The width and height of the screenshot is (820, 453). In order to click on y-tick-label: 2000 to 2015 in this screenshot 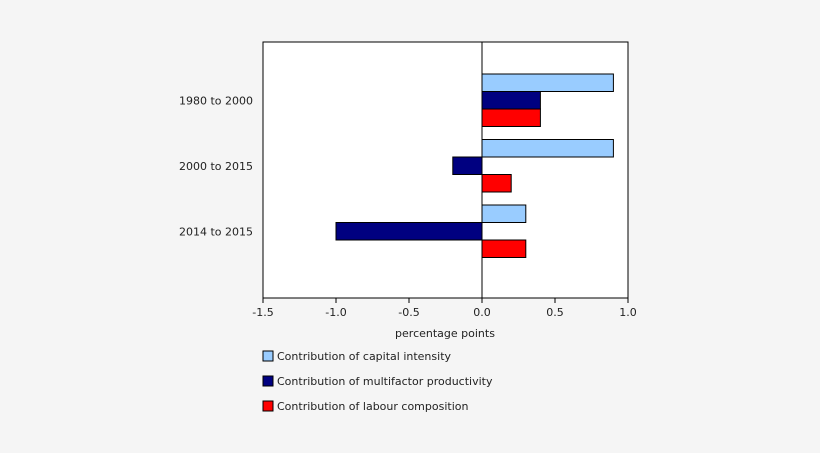, I will do `click(216, 166)`.